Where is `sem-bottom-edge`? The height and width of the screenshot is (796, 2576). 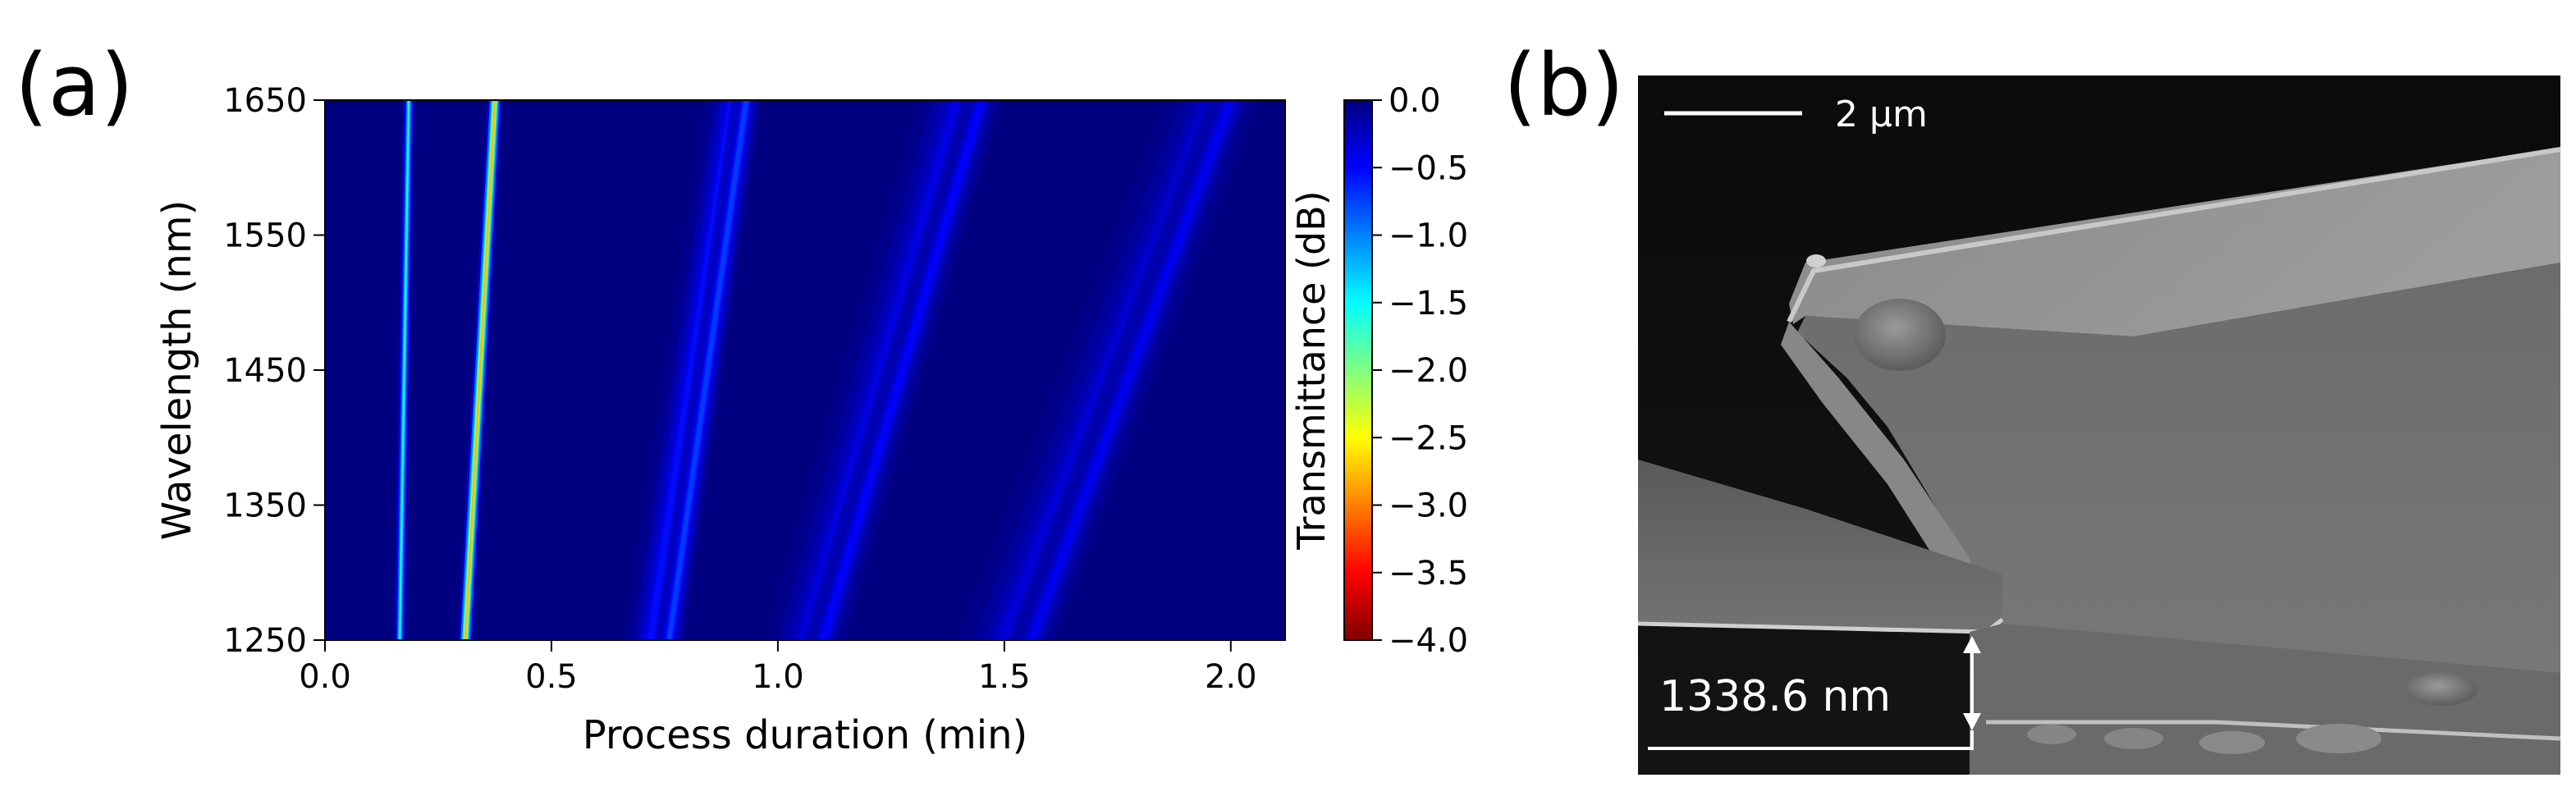
sem-bottom-edge is located at coordinates (2273, 730).